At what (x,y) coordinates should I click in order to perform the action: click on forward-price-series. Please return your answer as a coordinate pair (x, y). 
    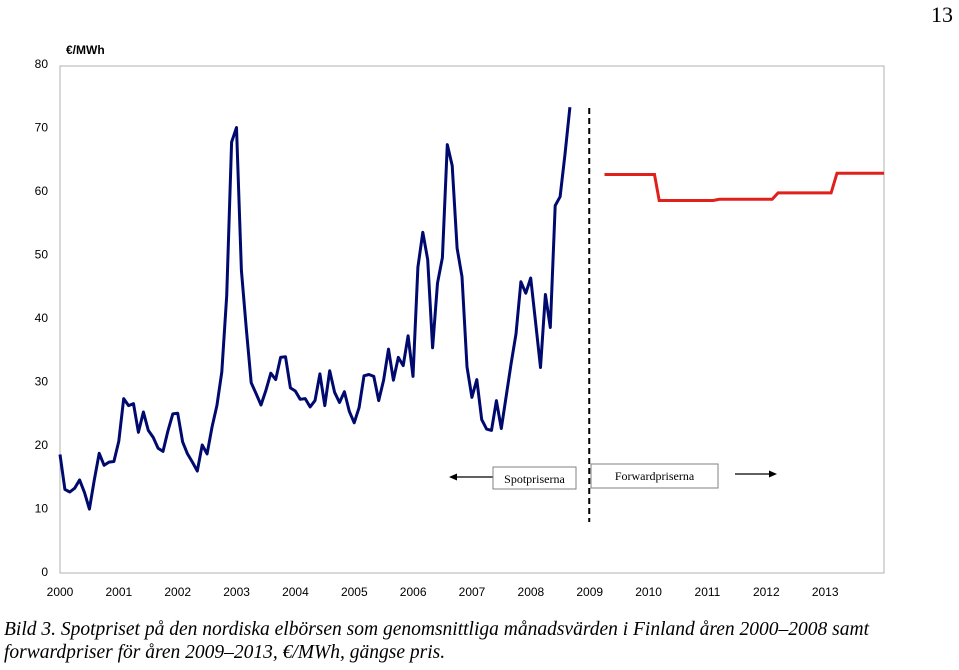
    Looking at the image, I should click on (744, 186).